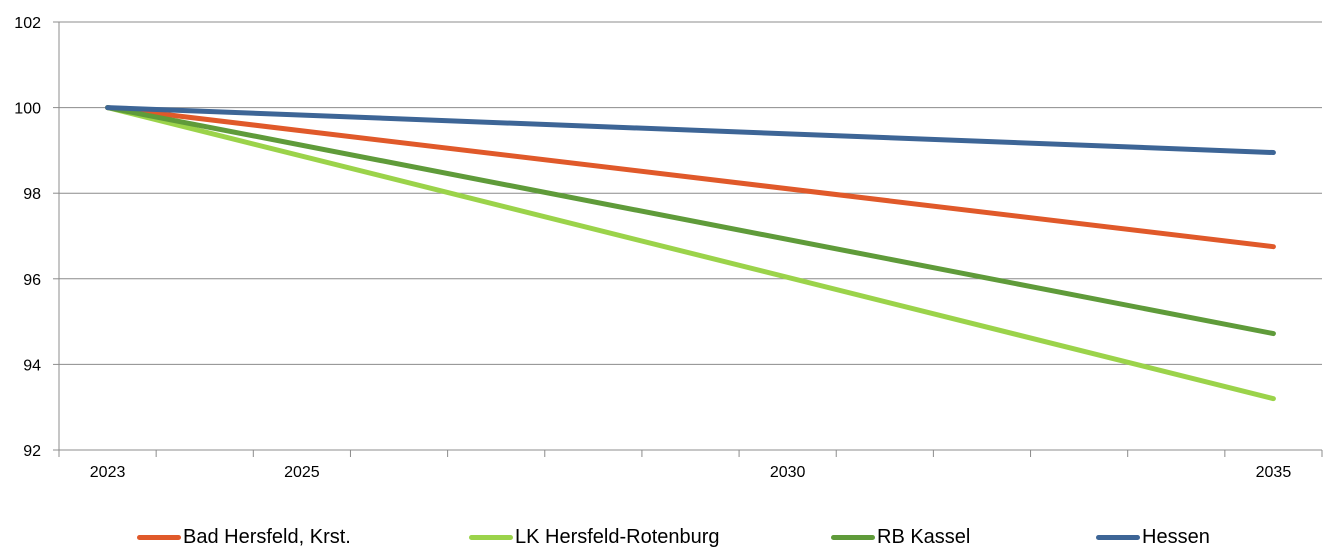 This screenshot has height=552, width=1332. I want to click on x-tick-label-2025: 2025, so click(302, 472).